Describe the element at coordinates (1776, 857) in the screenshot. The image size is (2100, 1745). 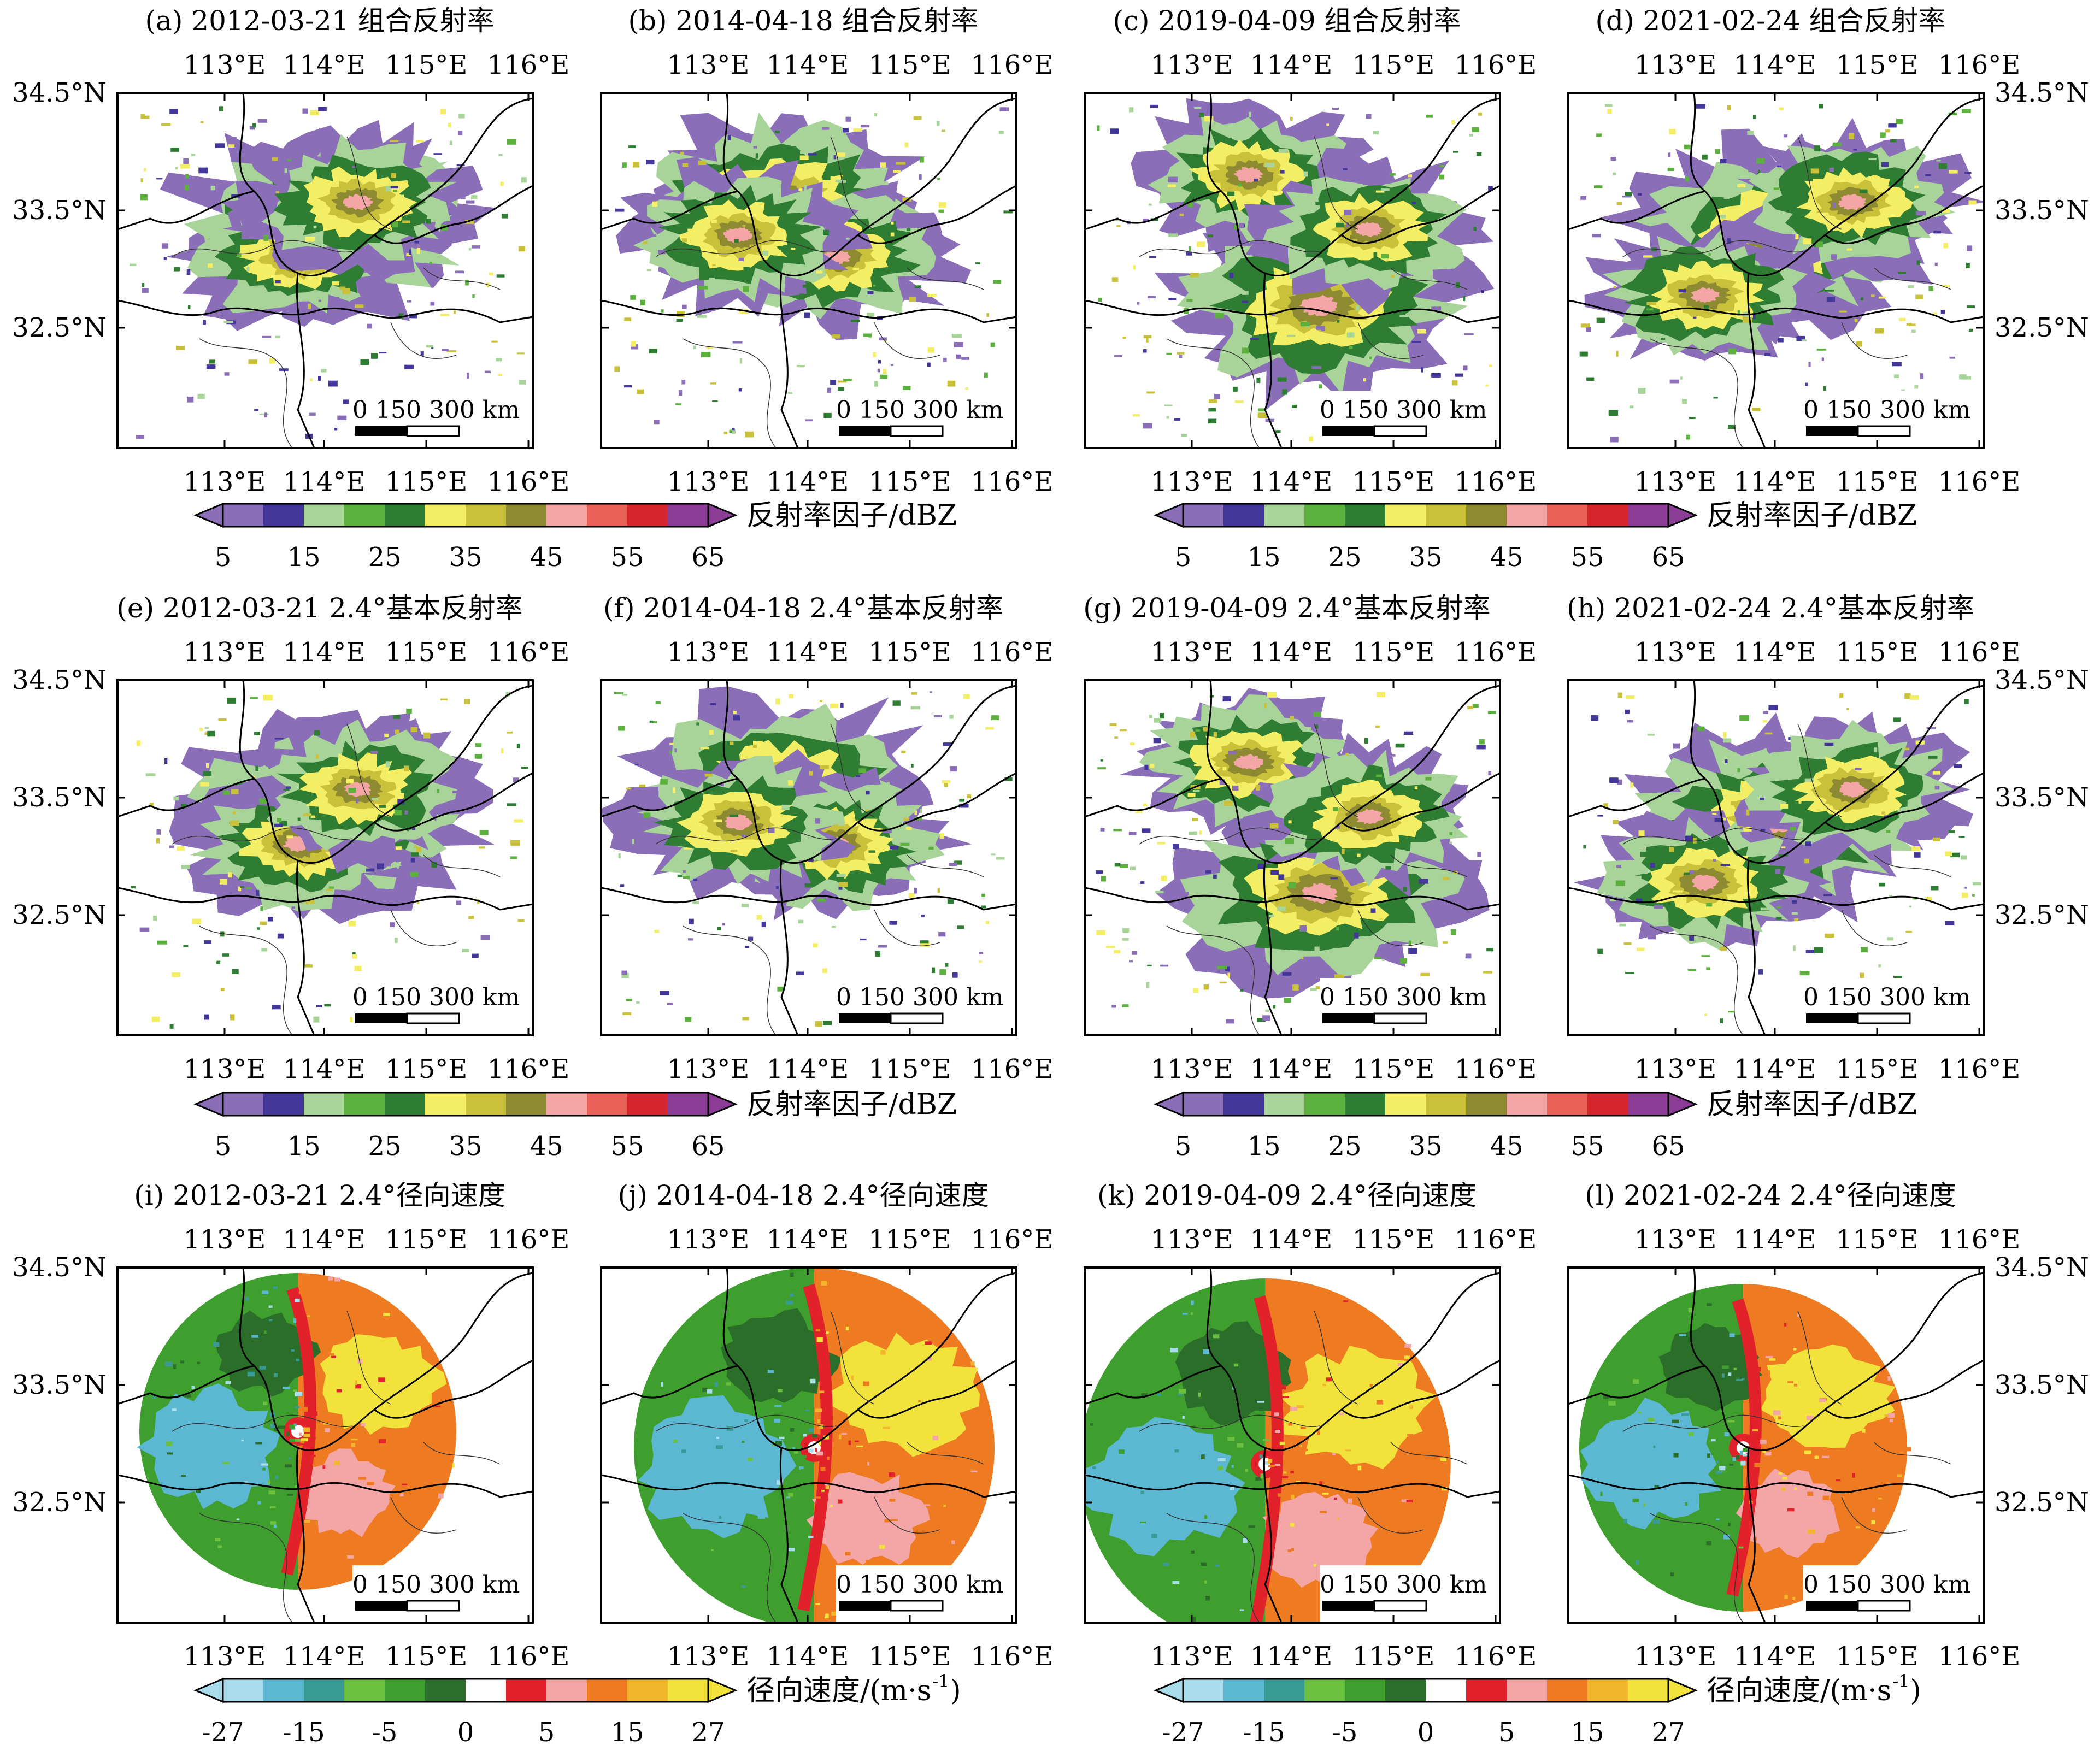
I see `map-frame` at that location.